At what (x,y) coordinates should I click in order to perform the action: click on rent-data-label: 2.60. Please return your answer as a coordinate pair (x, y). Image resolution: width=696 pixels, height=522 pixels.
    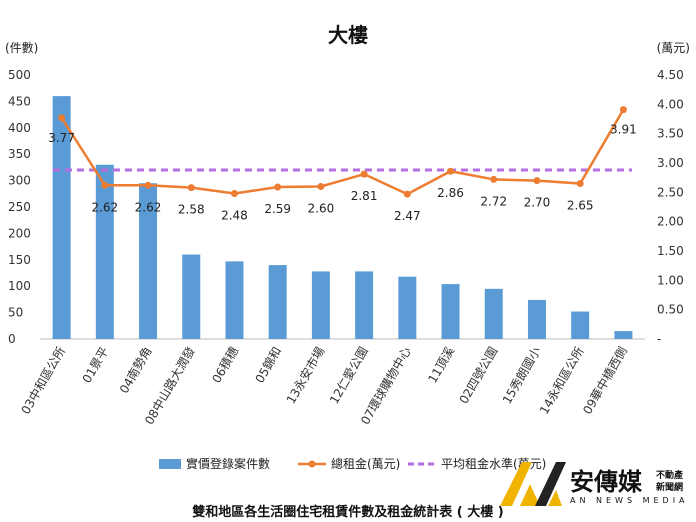
    Looking at the image, I should click on (321, 208).